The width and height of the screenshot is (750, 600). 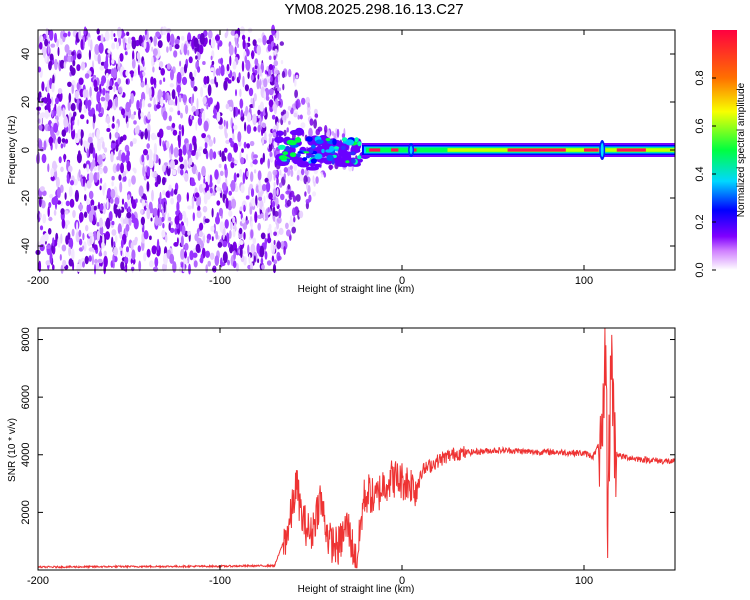 What do you see at coordinates (38, 581) in the screenshot?
I see `snr-xtick-label: -200` at bounding box center [38, 581].